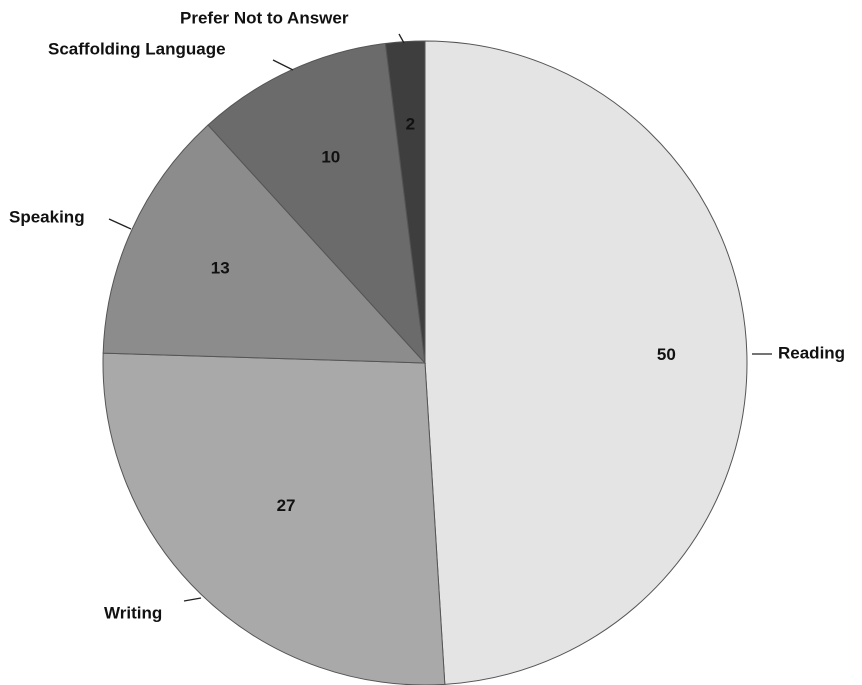 This screenshot has height=685, width=862. What do you see at coordinates (405, 202) in the screenshot?
I see `pie-slice-prefer-not-to-answer` at bounding box center [405, 202].